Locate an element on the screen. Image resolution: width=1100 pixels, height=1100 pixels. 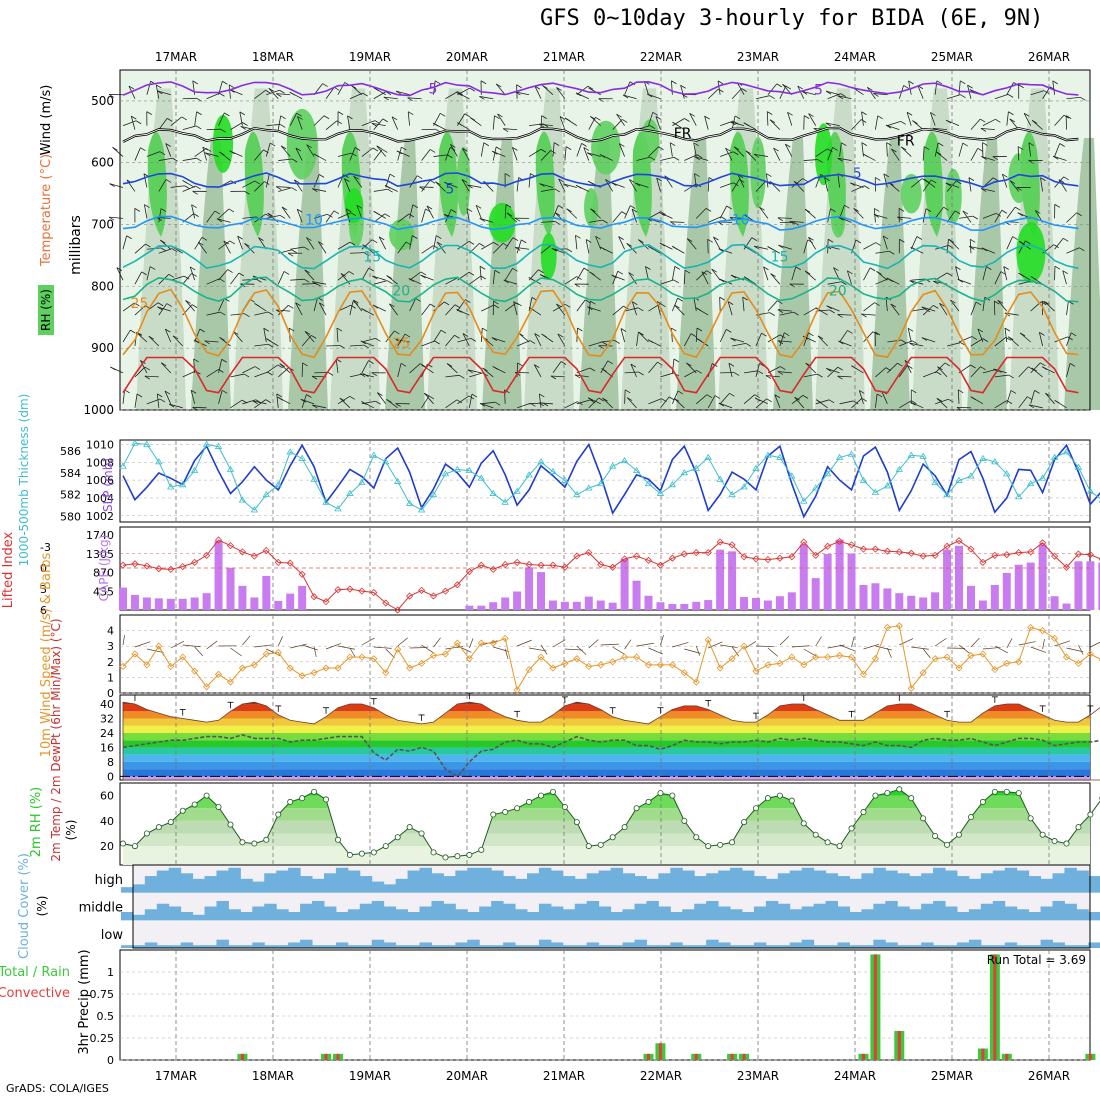
cloud-level-label: middle is located at coordinates (101, 908).